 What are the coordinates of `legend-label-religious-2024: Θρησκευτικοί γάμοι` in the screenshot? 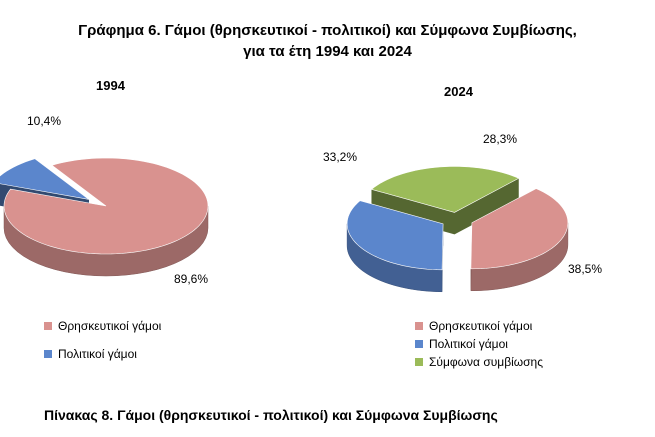 It's located at (481, 326).